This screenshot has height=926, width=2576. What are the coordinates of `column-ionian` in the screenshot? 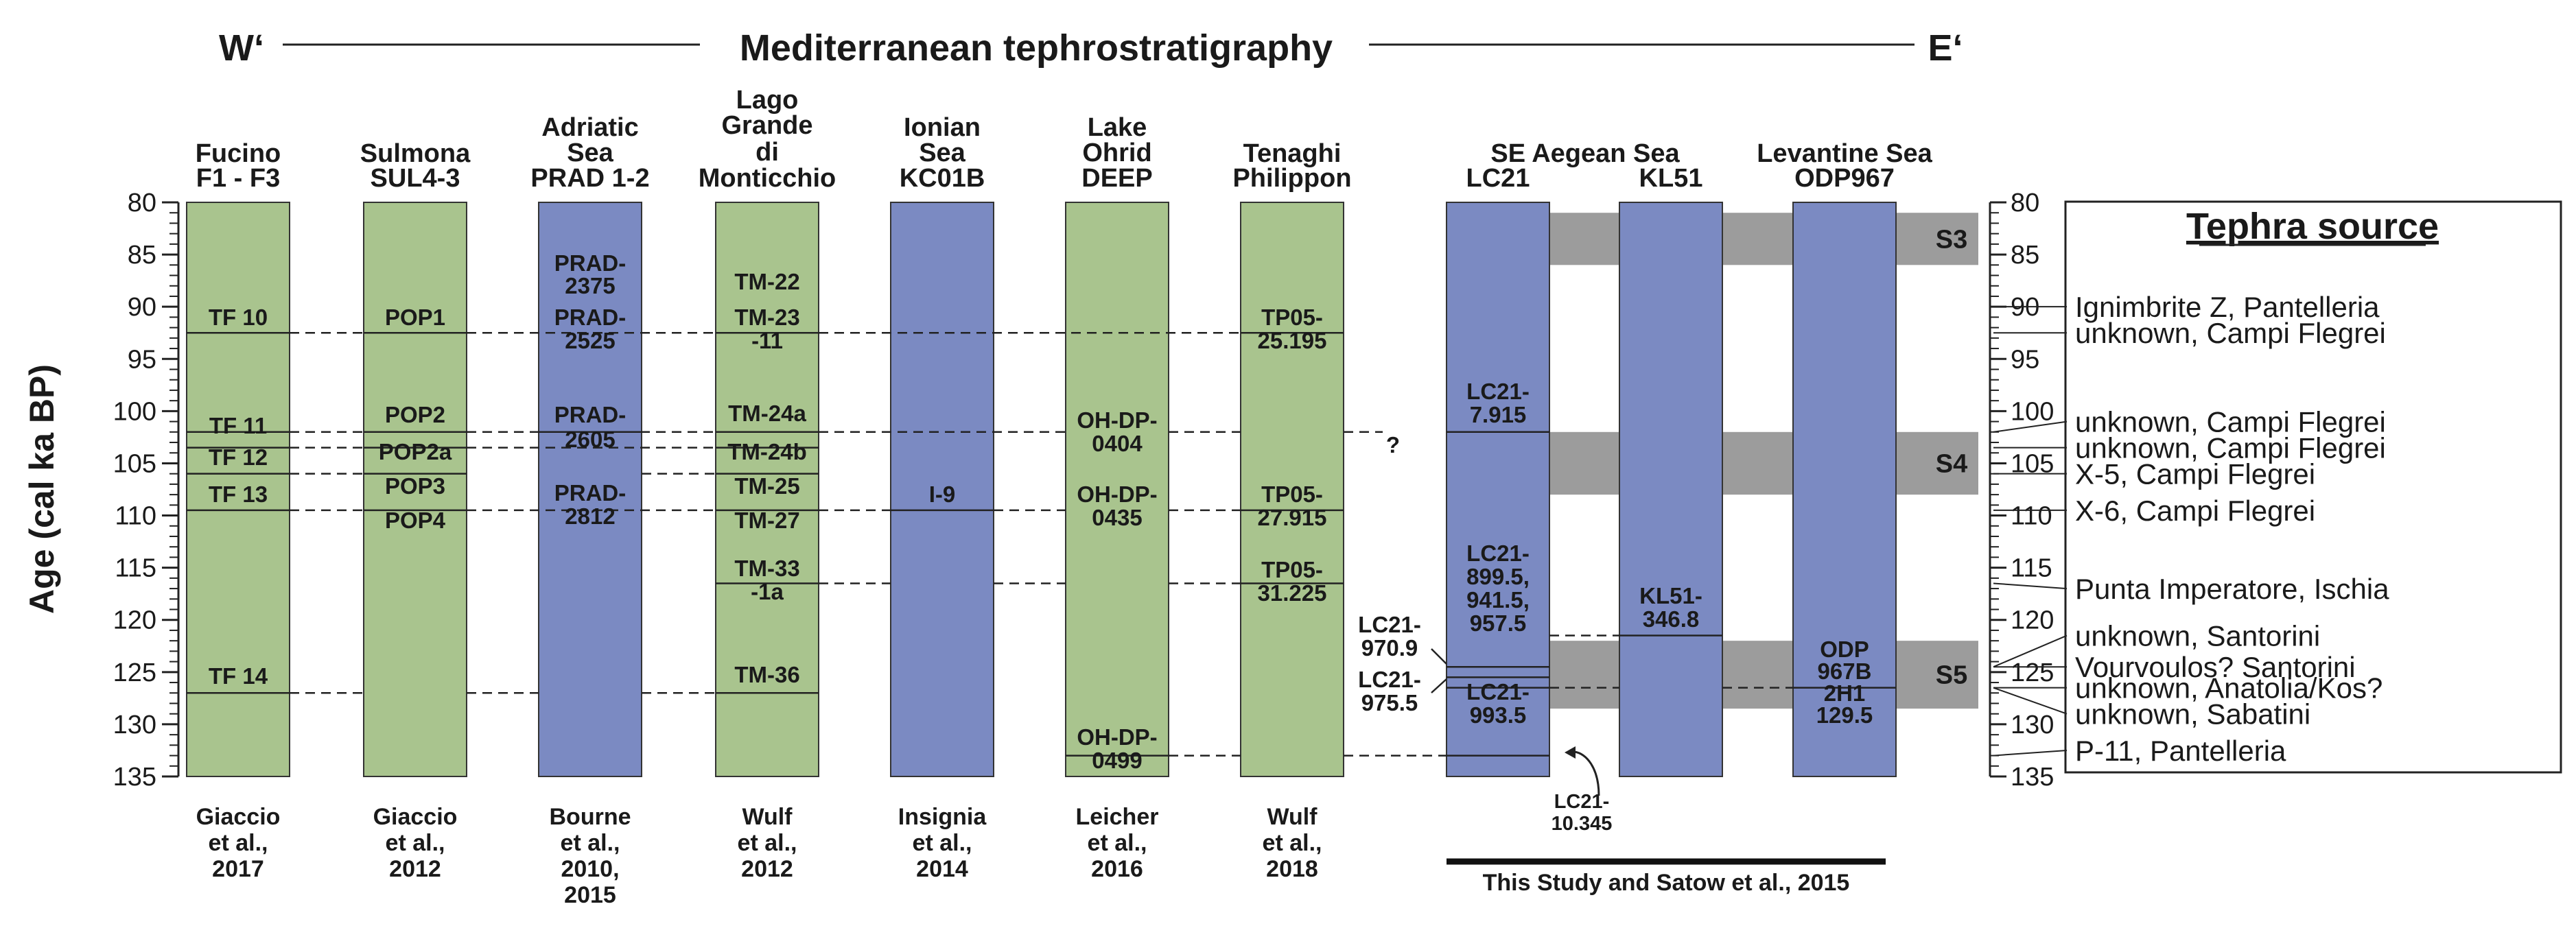 It's located at (942, 489).